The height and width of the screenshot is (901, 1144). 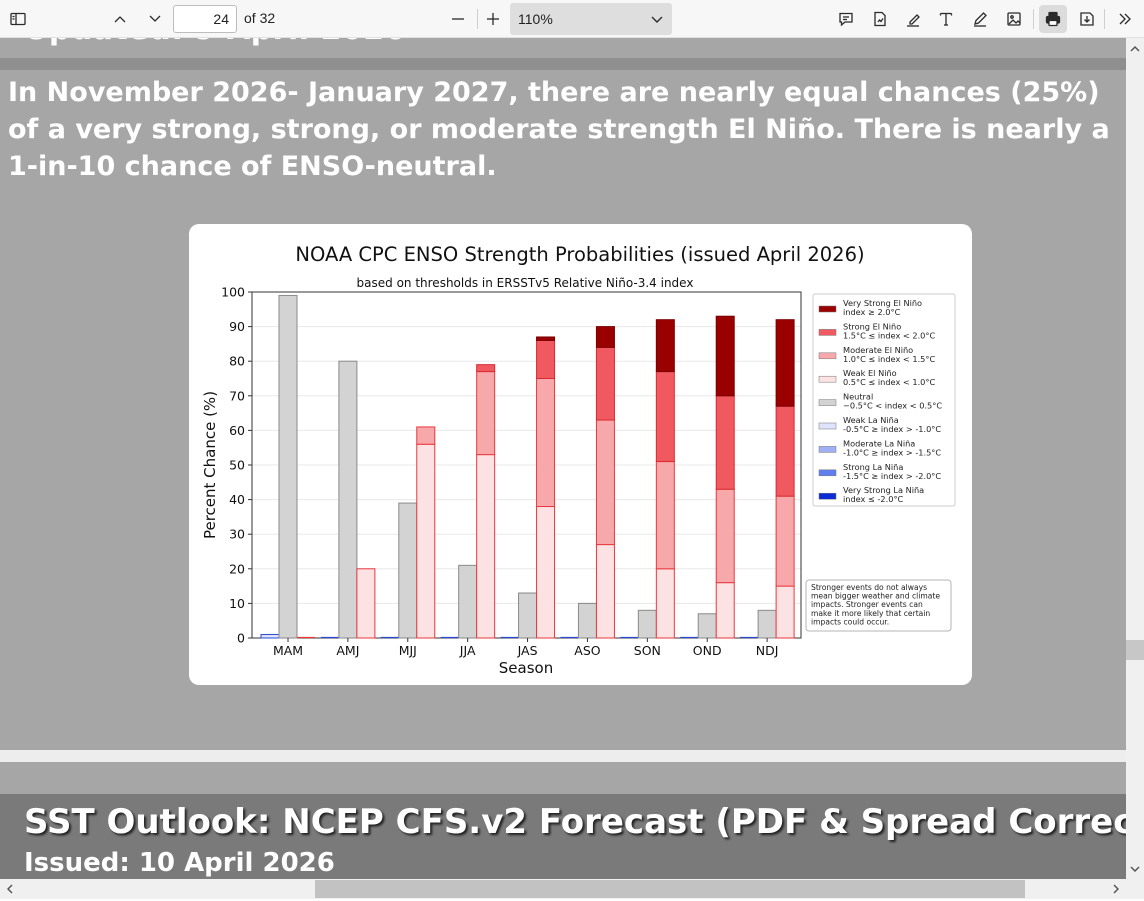 What do you see at coordinates (767, 650) in the screenshot?
I see `x-tick-label: NDJ` at bounding box center [767, 650].